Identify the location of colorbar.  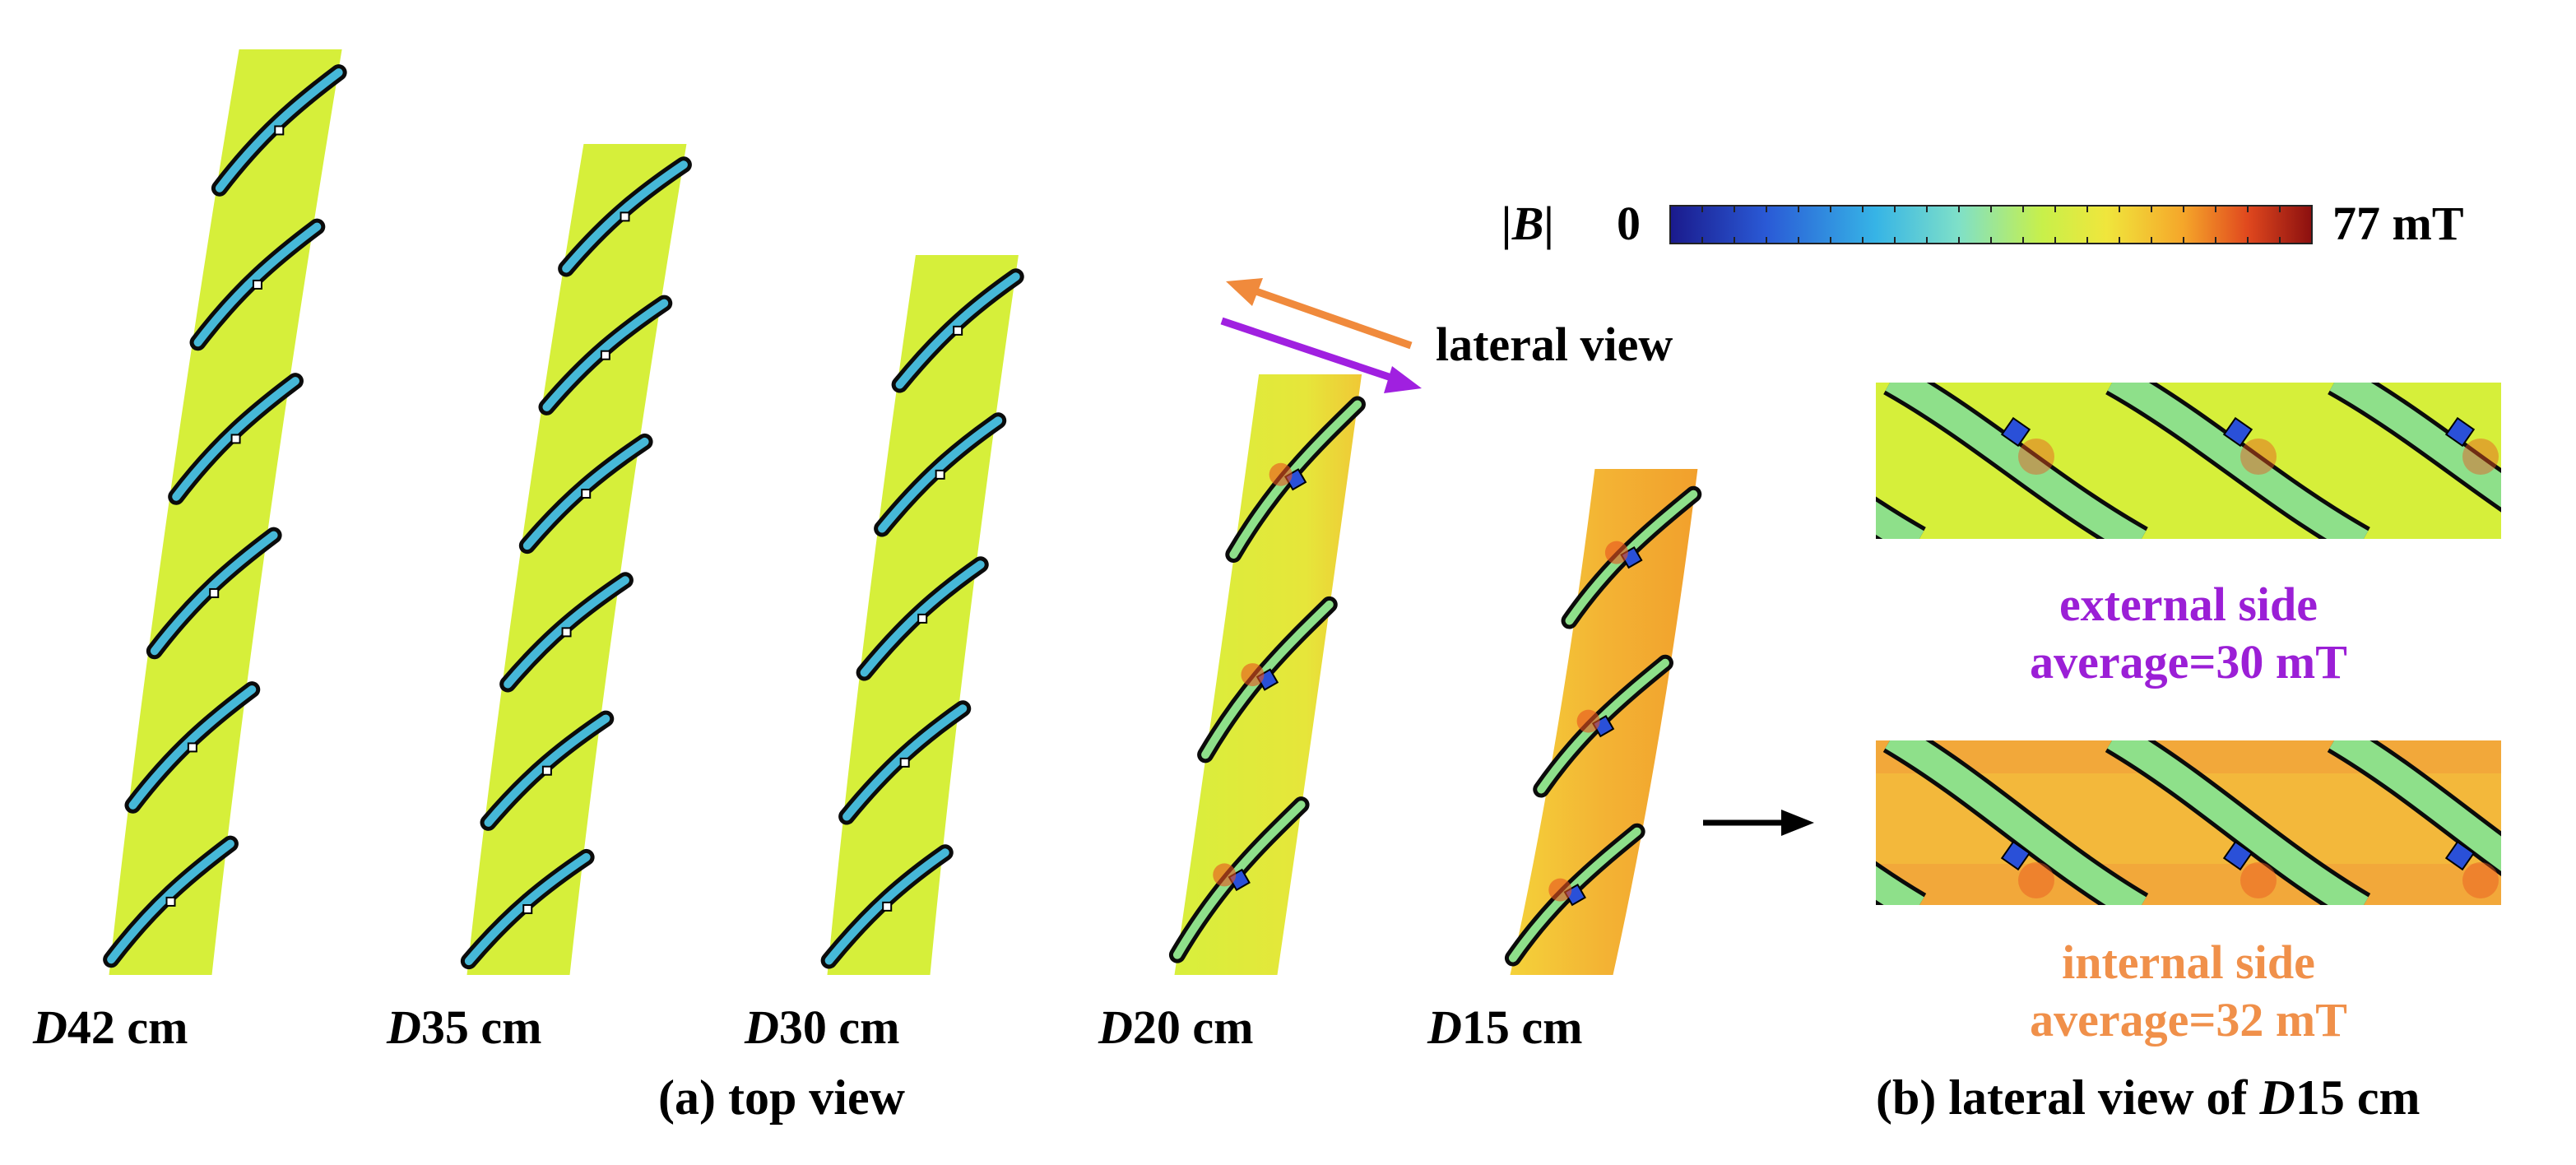
(1991, 224).